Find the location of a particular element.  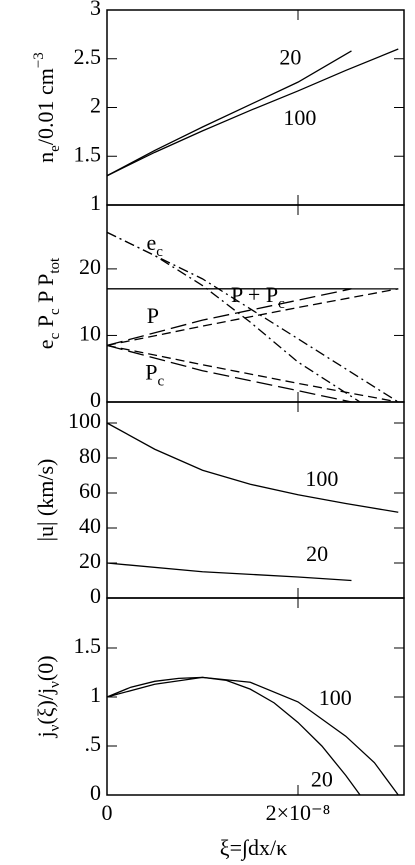

y-tick-label: 2 is located at coordinates (95, 105).